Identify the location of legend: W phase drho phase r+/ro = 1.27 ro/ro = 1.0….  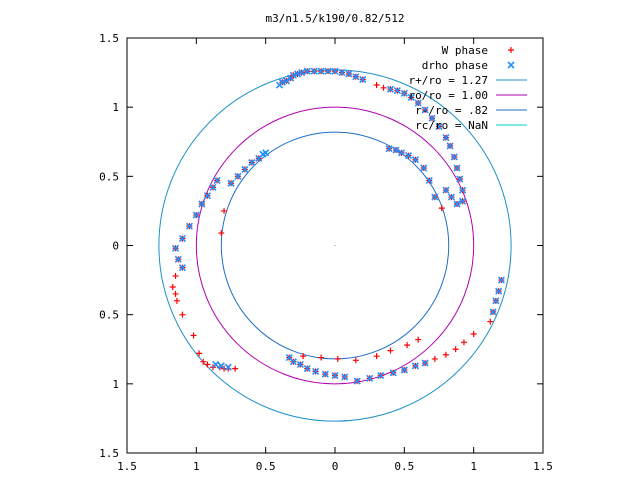
(468, 88).